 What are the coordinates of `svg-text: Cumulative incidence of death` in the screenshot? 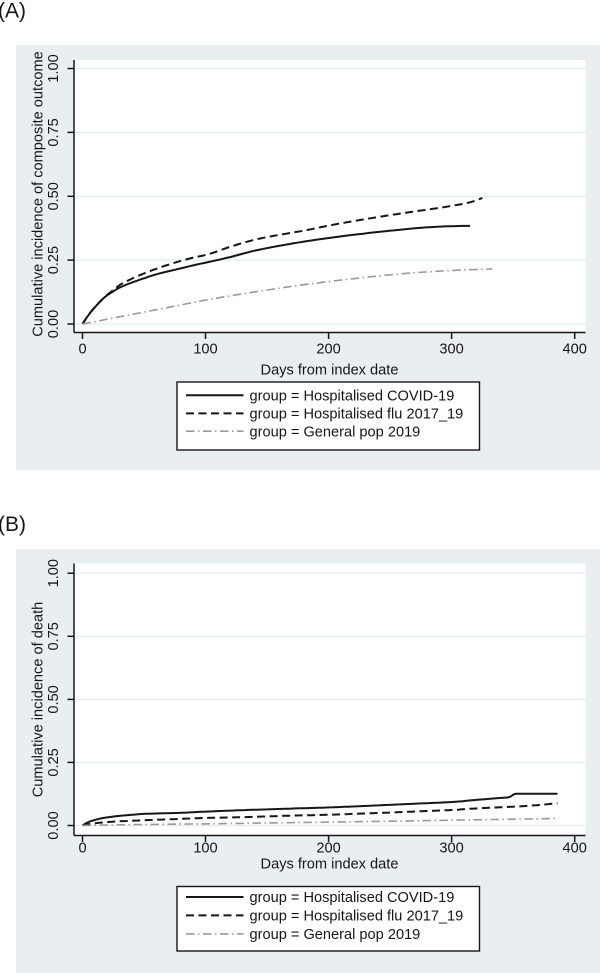 It's located at (39, 700).